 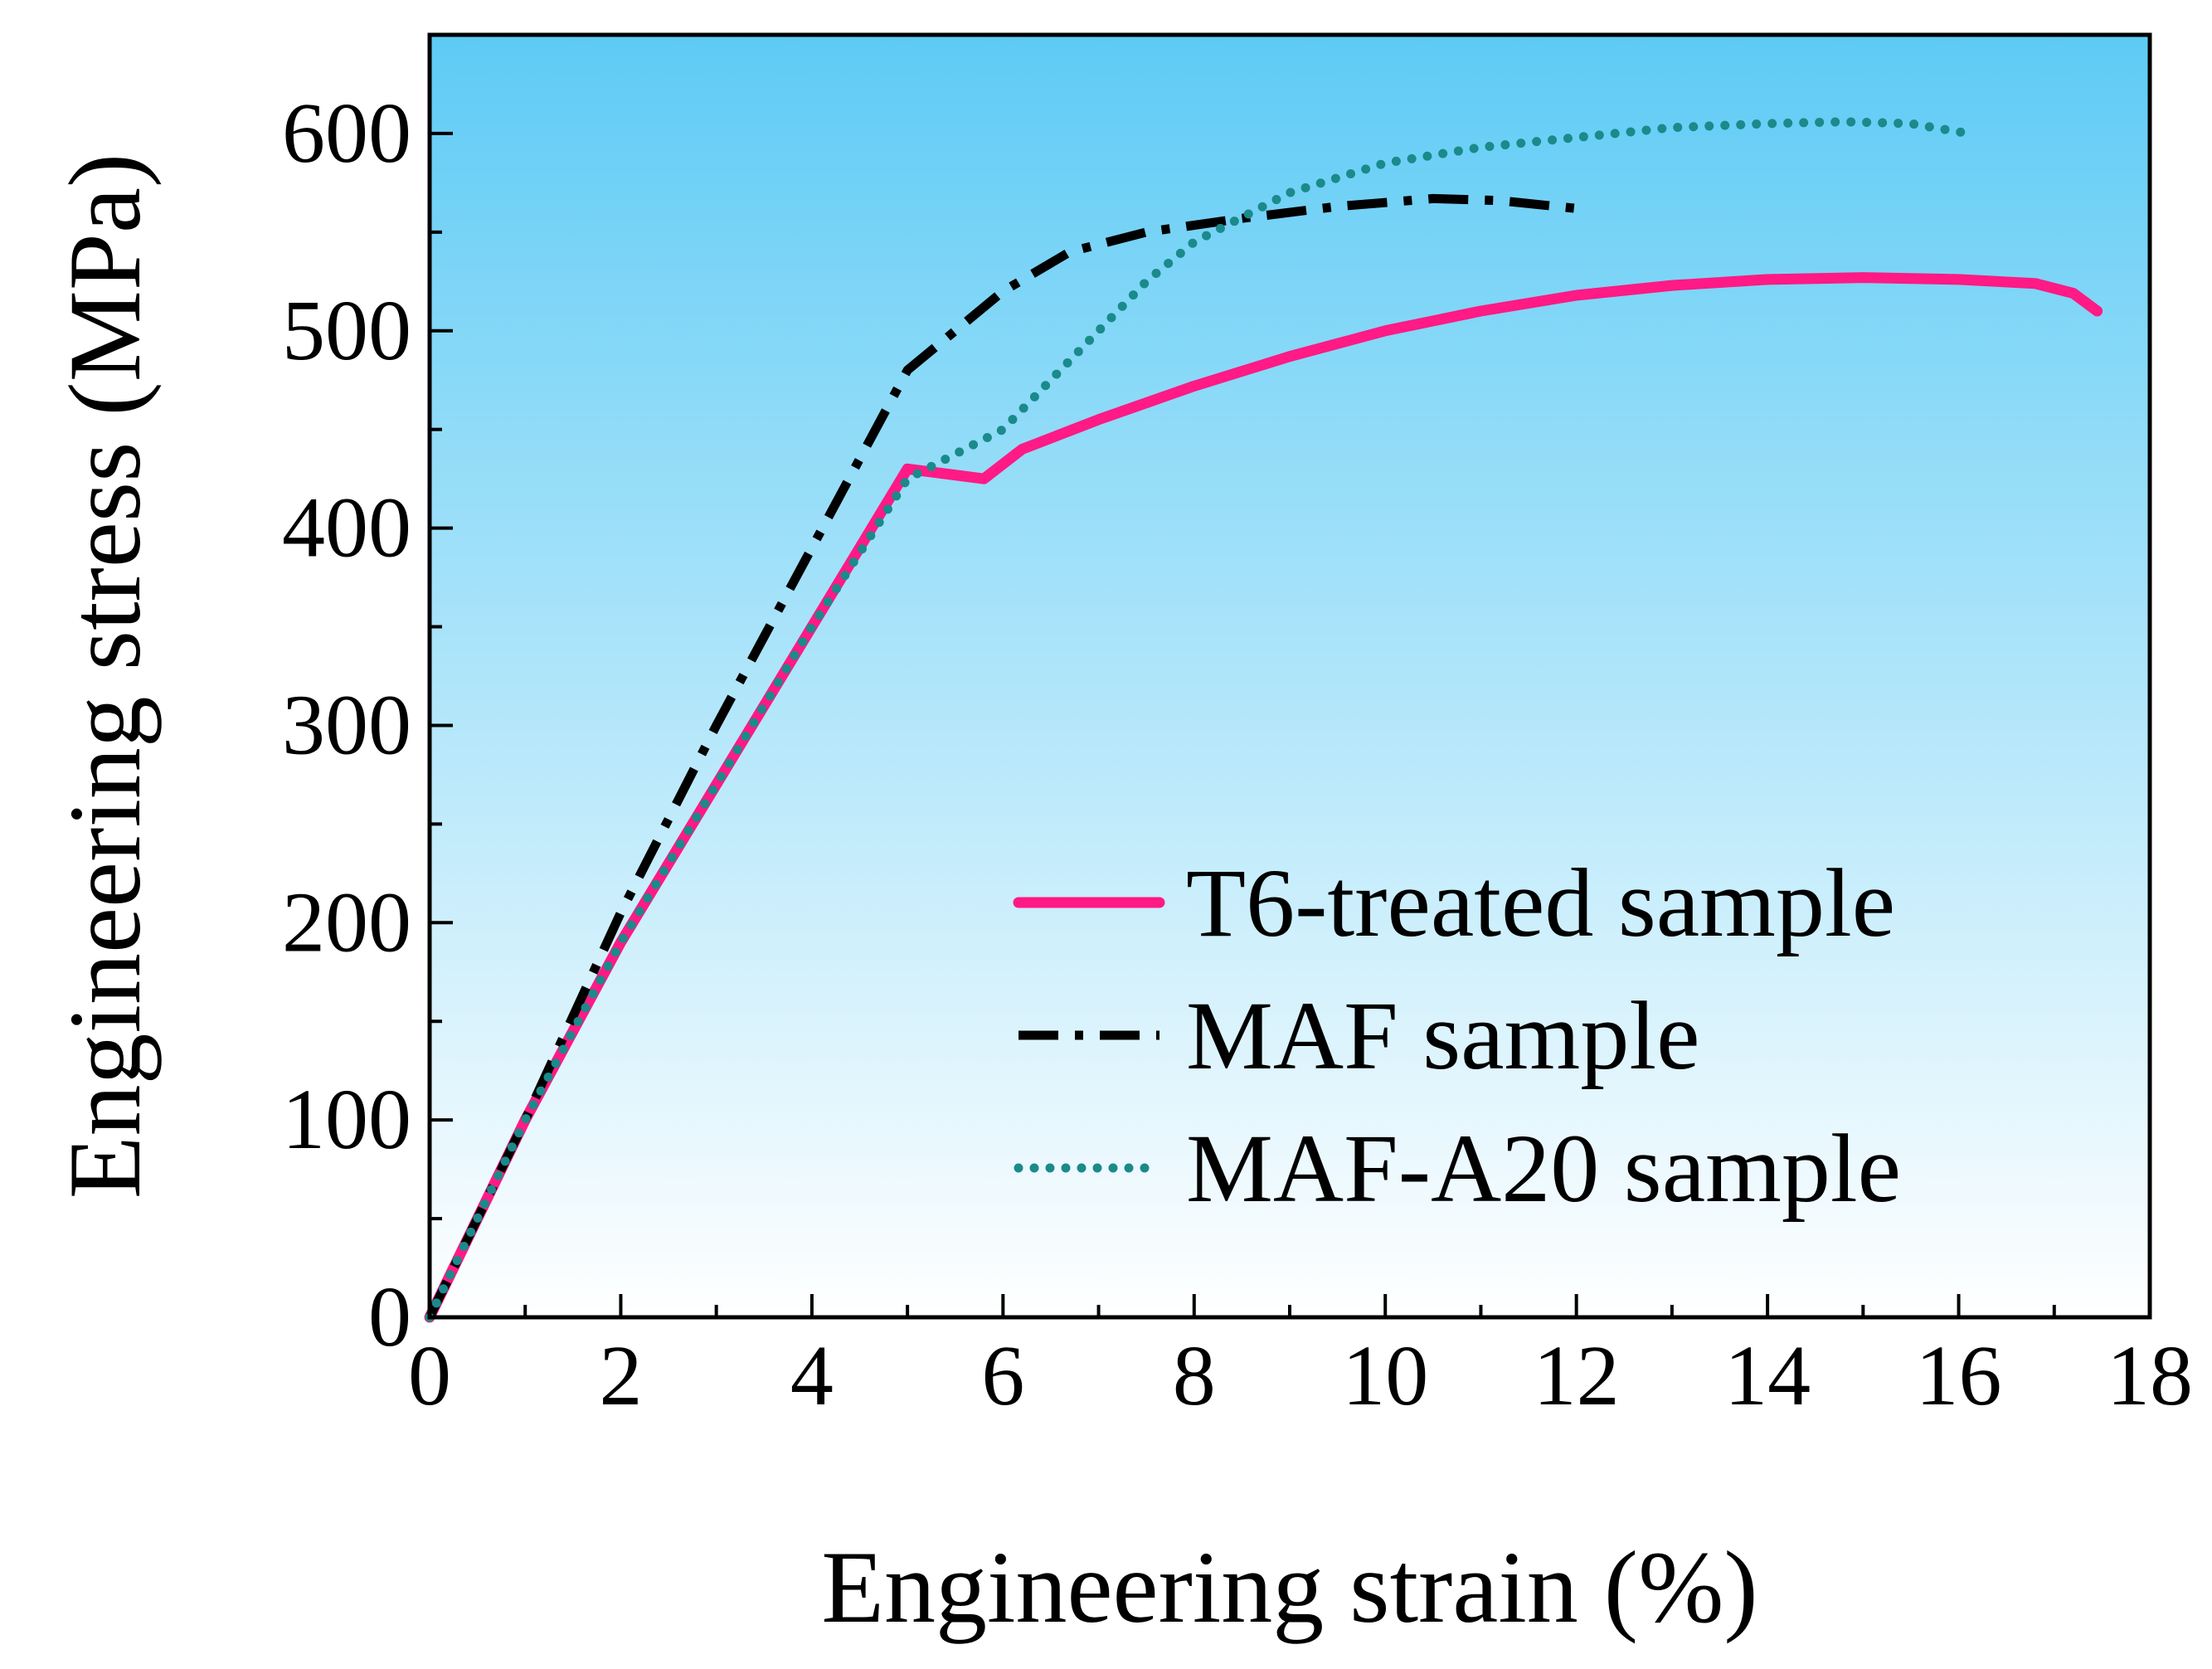 I want to click on x-tick-label: 18, so click(x=2150, y=1375).